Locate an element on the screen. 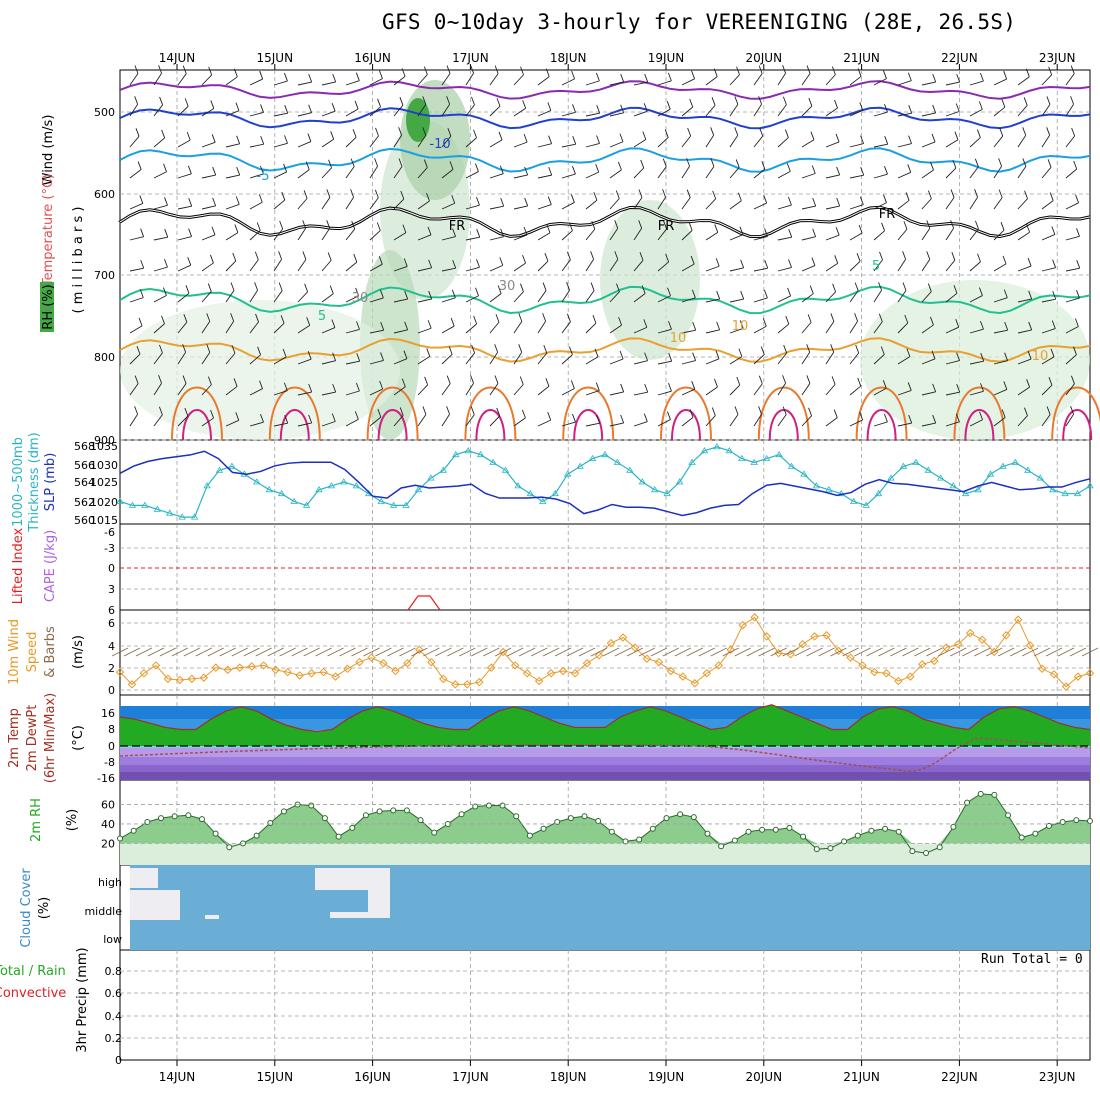 This screenshot has width=1100, height=1100. axis-label-minmax: (6hr Min/Max) is located at coordinates (50, 738).